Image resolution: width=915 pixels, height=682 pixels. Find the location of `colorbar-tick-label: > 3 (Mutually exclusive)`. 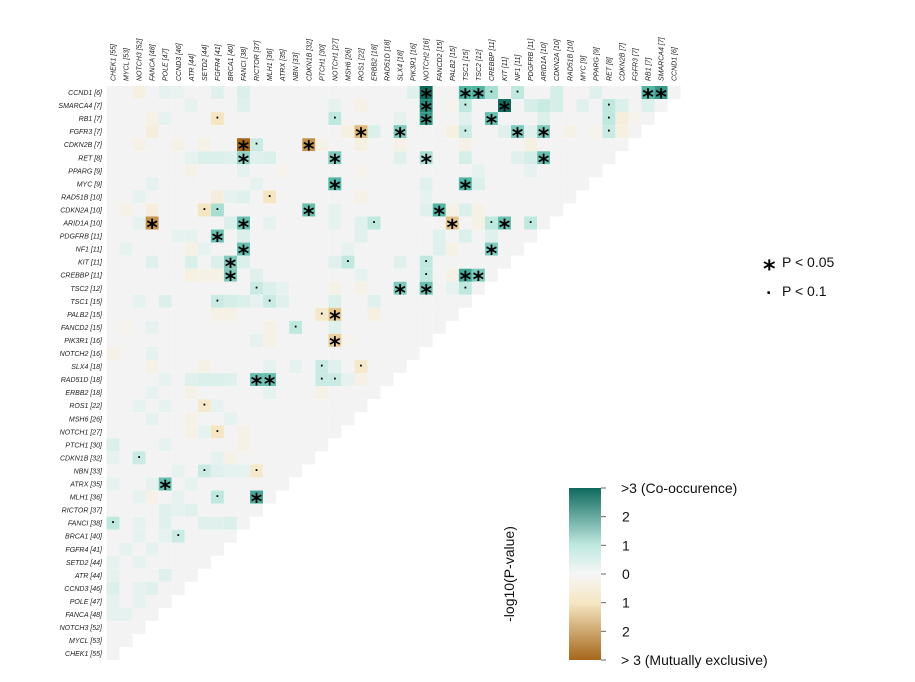

colorbar-tick-label: > 3 (Mutually exclusive) is located at coordinates (694, 660).